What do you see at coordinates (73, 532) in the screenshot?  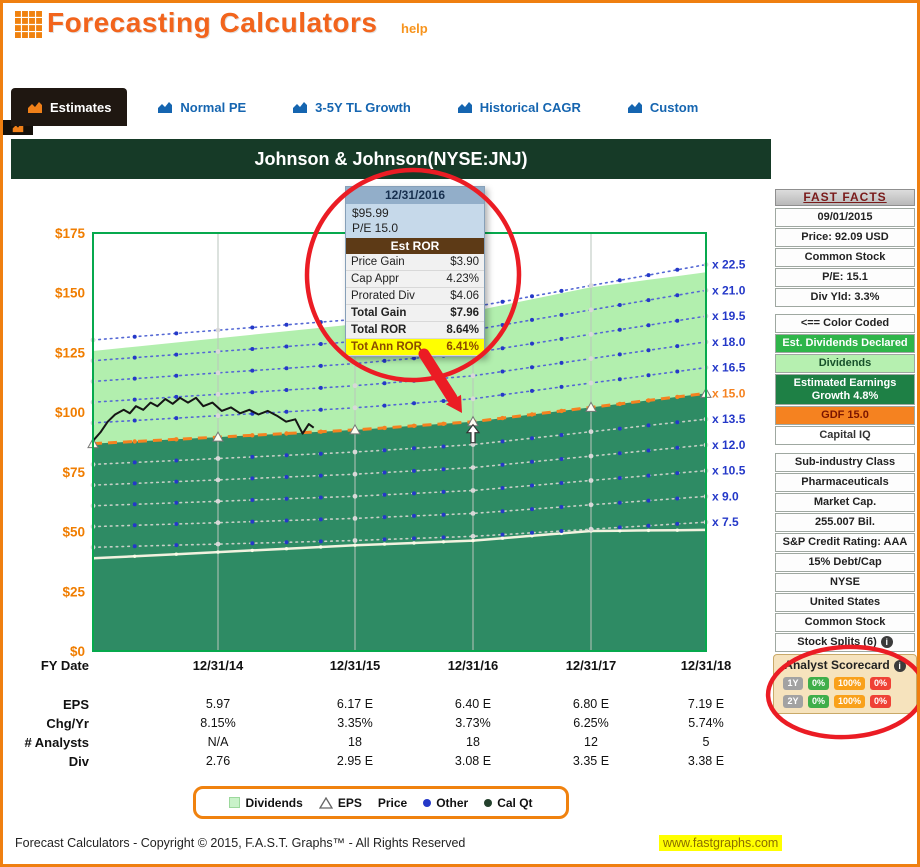 I see `y-axis-tick-label: $50` at bounding box center [73, 532].